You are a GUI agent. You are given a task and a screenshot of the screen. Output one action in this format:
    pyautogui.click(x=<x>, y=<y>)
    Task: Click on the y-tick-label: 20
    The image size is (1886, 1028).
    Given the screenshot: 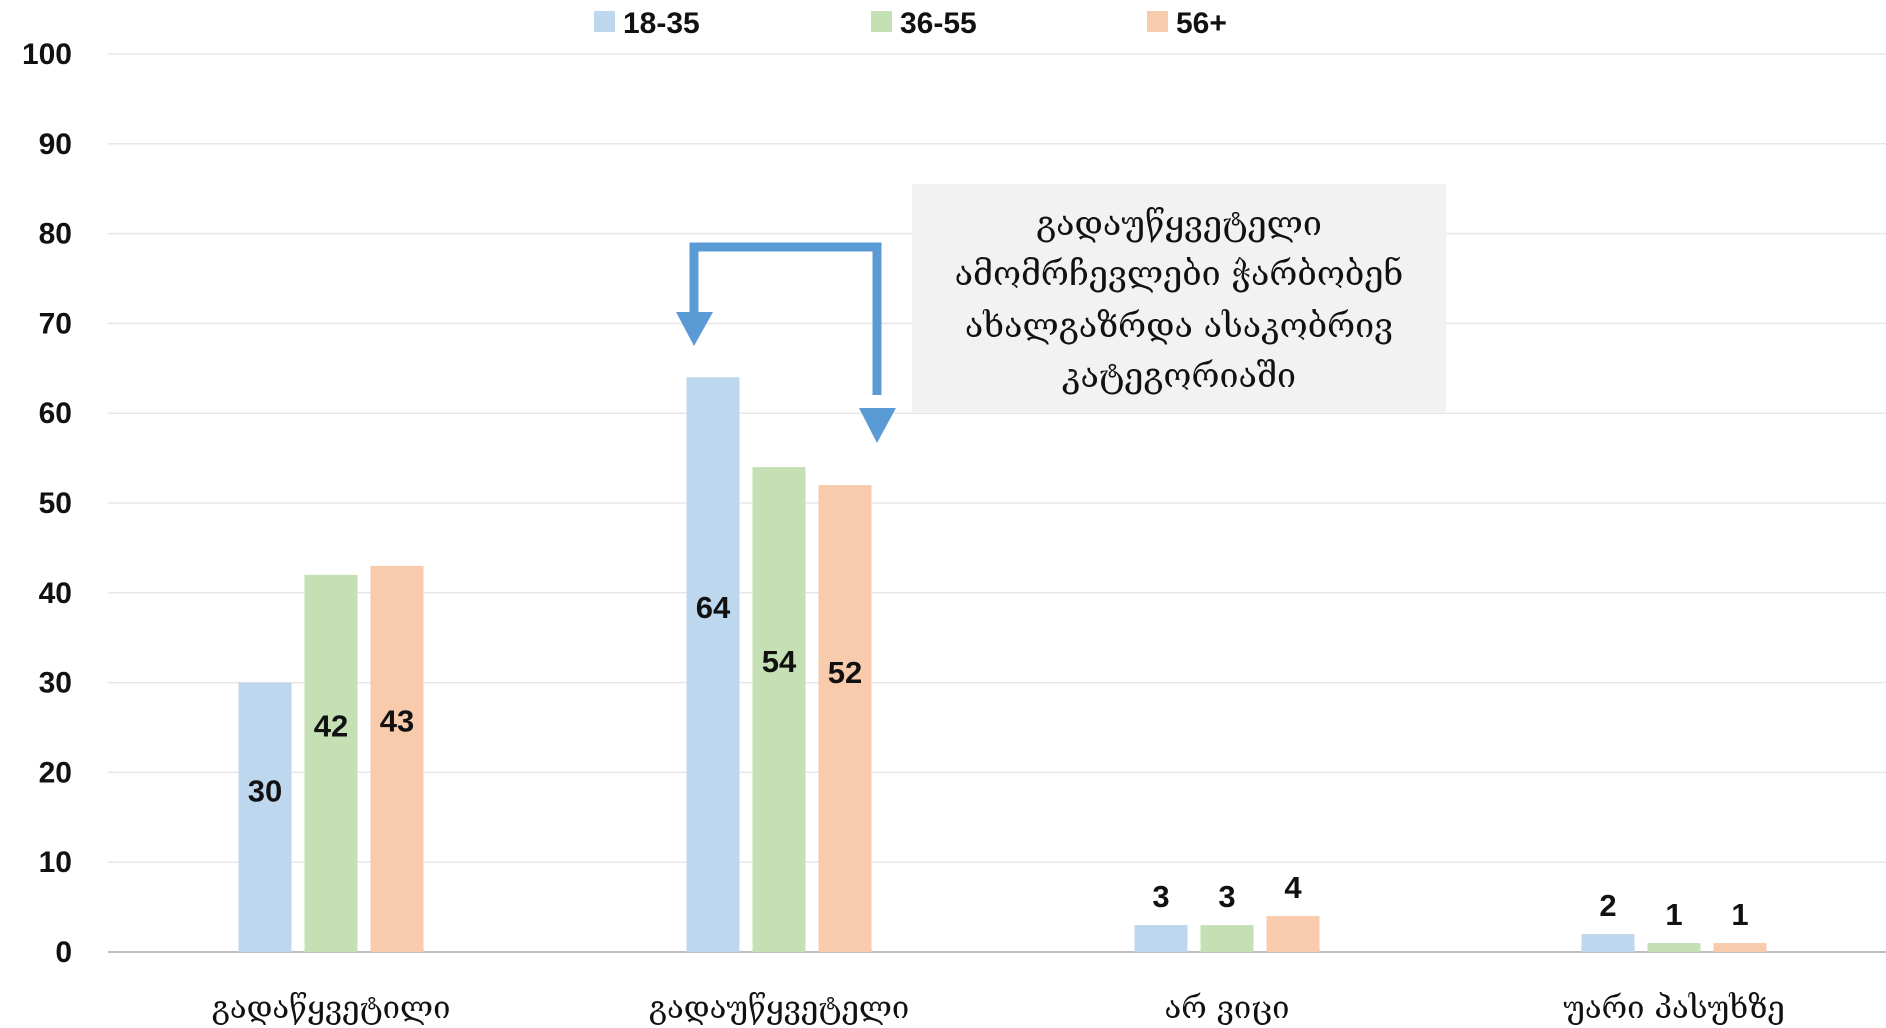 What is the action you would take?
    pyautogui.click(x=55, y=772)
    